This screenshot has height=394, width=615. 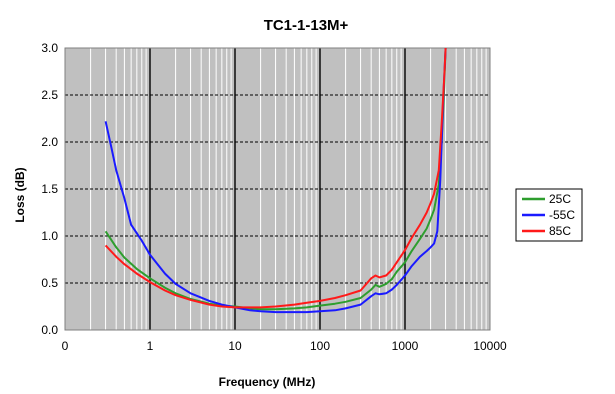 What do you see at coordinates (49, 330) in the screenshot?
I see `y-tick-label: 0.0` at bounding box center [49, 330].